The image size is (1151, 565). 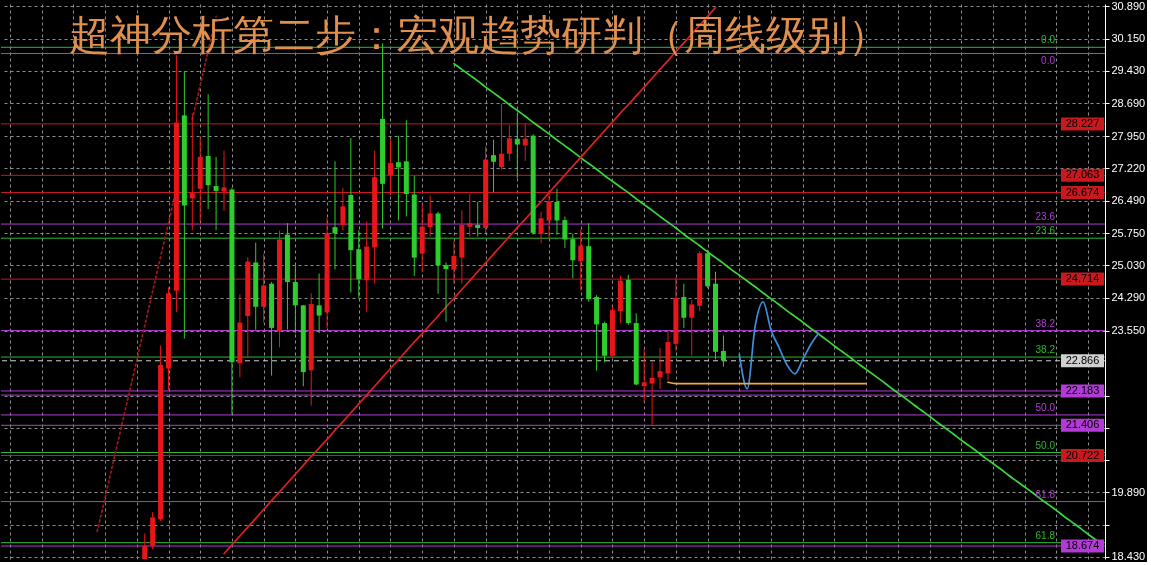 I want to click on ref-line-label: 27.063, so click(x=1082, y=174).